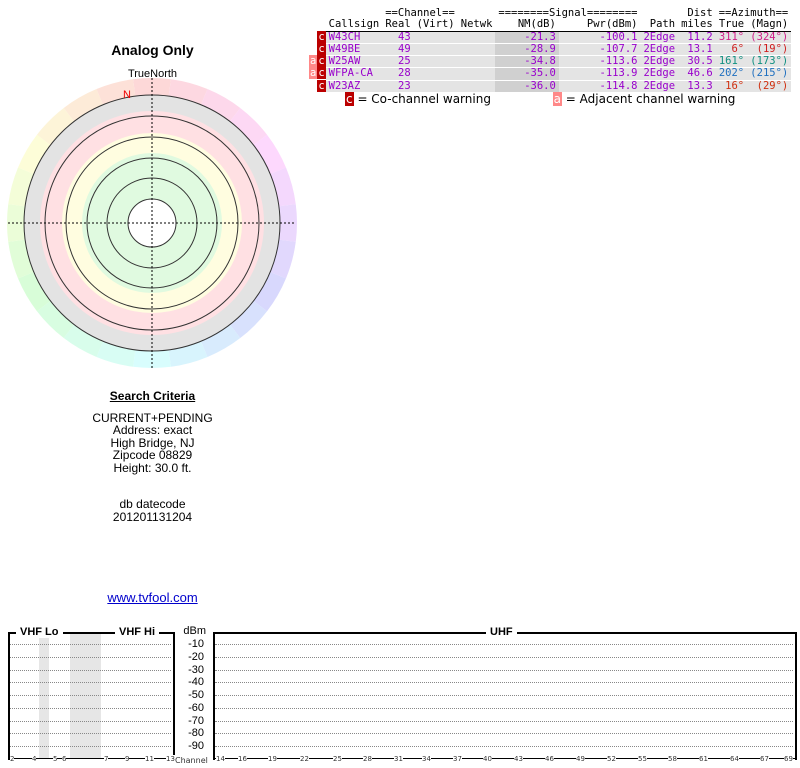  Describe the element at coordinates (731, 37) in the screenshot. I see `cell-true: 311°` at that location.